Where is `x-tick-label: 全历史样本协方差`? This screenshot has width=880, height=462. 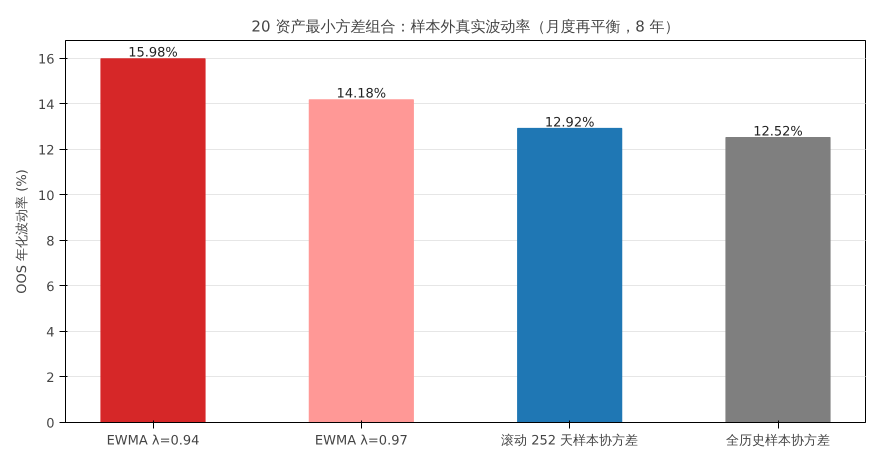 x-tick-label: 全历史样本协方差 is located at coordinates (778, 440).